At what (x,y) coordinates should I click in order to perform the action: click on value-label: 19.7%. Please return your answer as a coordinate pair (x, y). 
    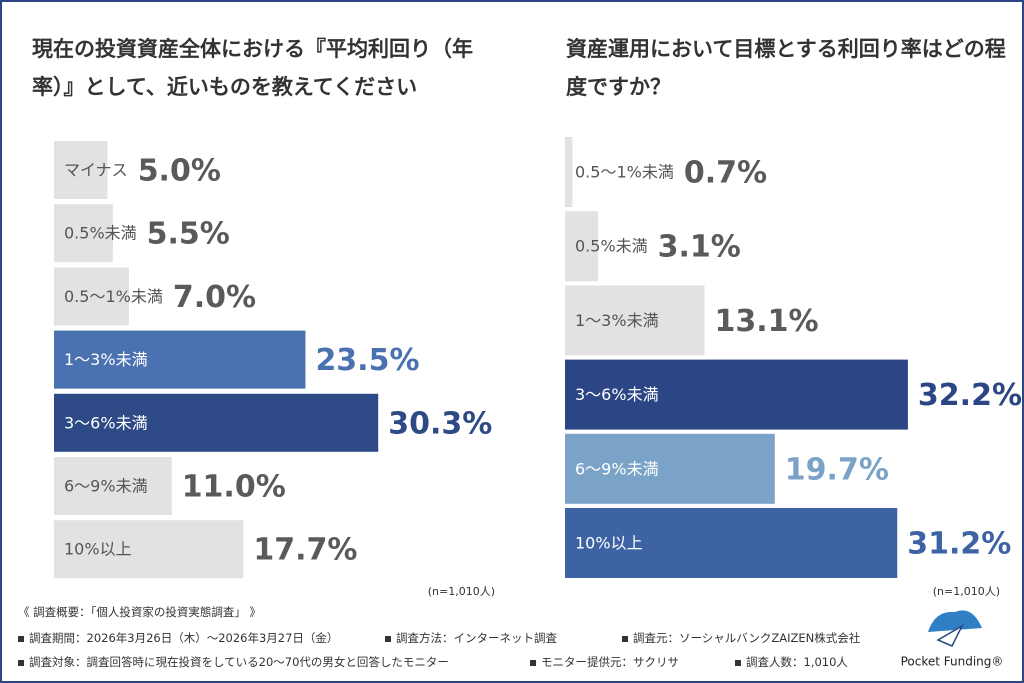
    Looking at the image, I should click on (837, 469).